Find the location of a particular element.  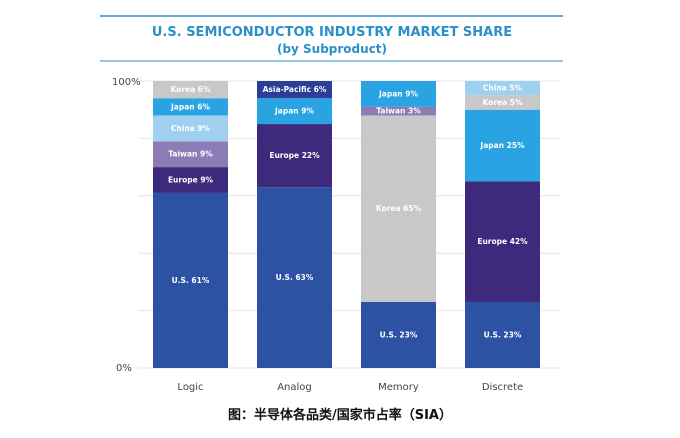

bar-segment-analog-europe is located at coordinates (294, 156).